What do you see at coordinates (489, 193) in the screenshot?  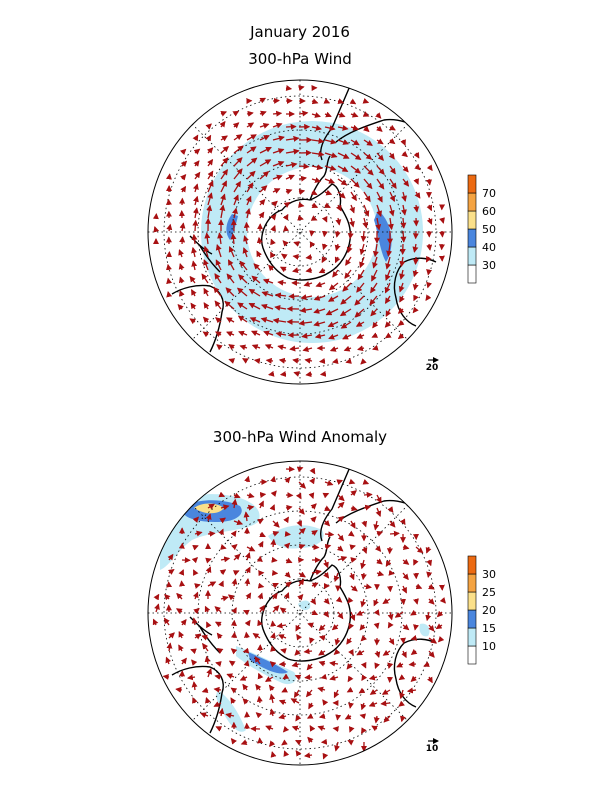 I see `colorbar-tick-label: 70` at bounding box center [489, 193].